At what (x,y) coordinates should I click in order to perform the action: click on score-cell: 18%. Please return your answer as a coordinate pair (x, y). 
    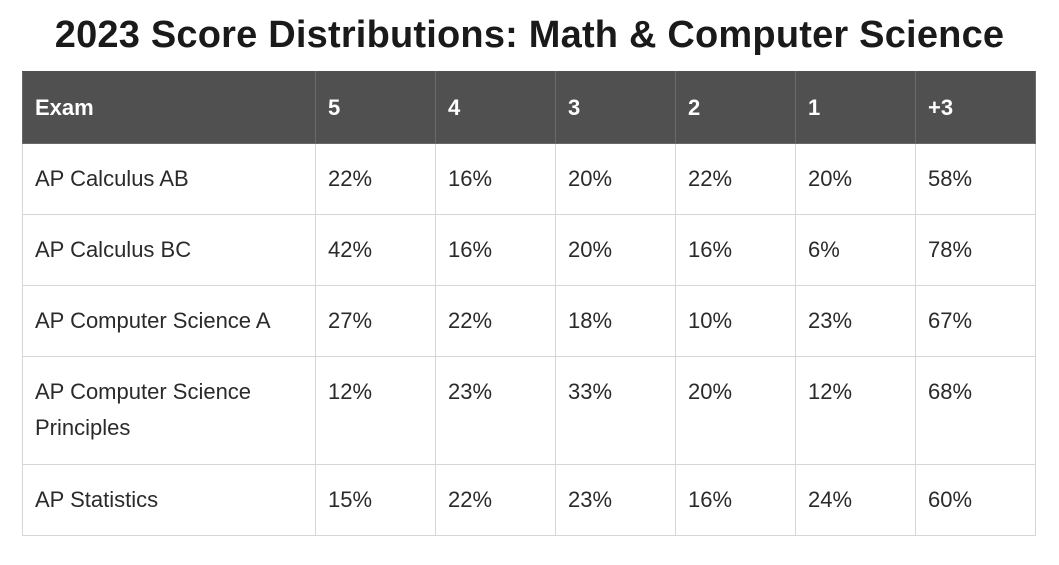
    Looking at the image, I should click on (615, 321).